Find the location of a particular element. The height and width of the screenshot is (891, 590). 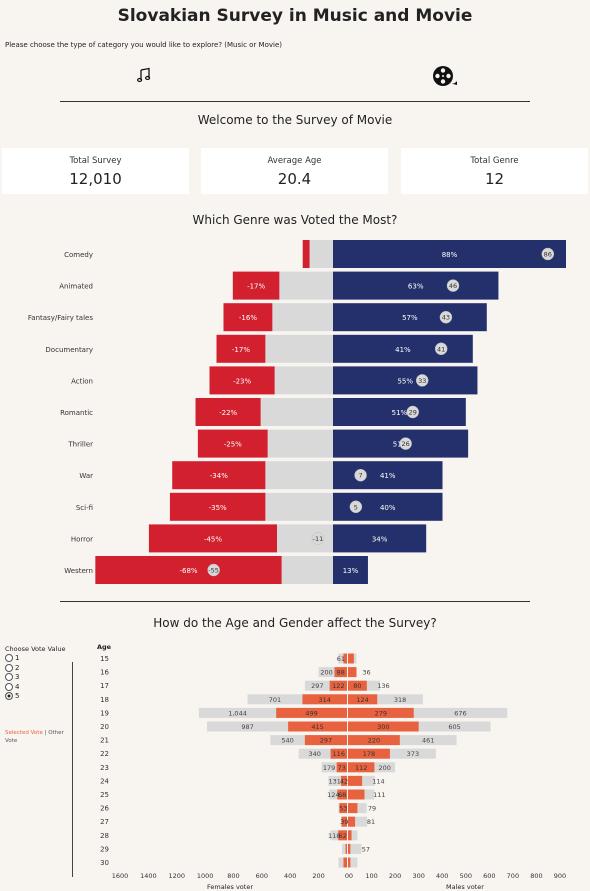

kpi-value: 20.4 is located at coordinates (294, 179).